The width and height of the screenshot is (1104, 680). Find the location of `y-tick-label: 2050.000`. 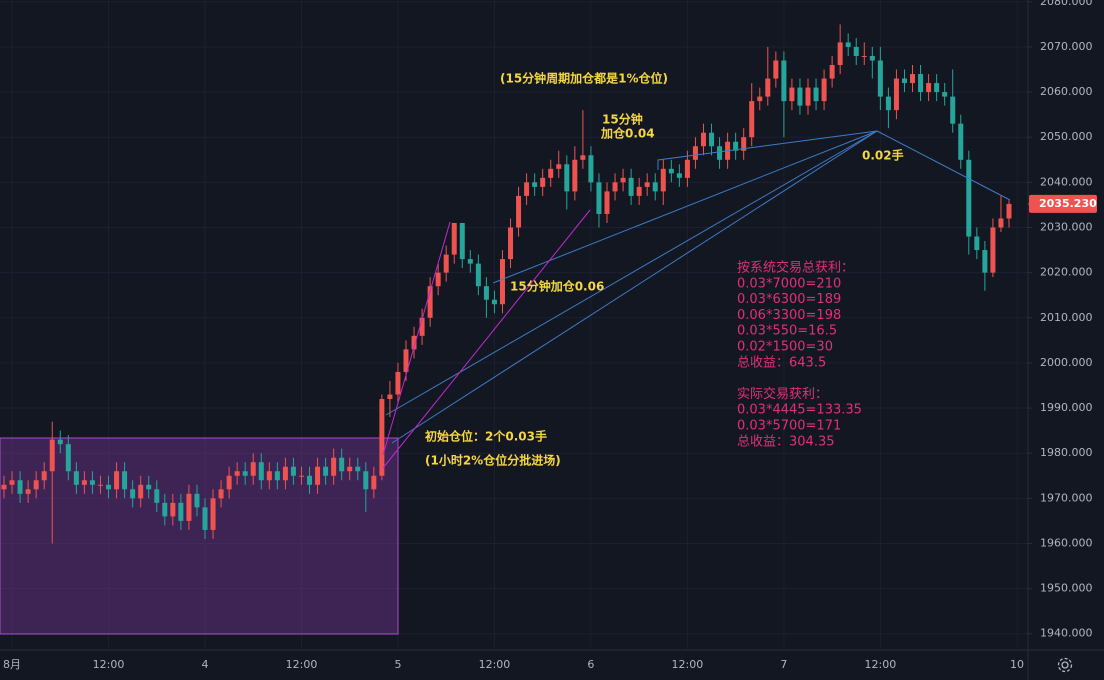

y-tick-label: 2050.000 is located at coordinates (1066, 136).